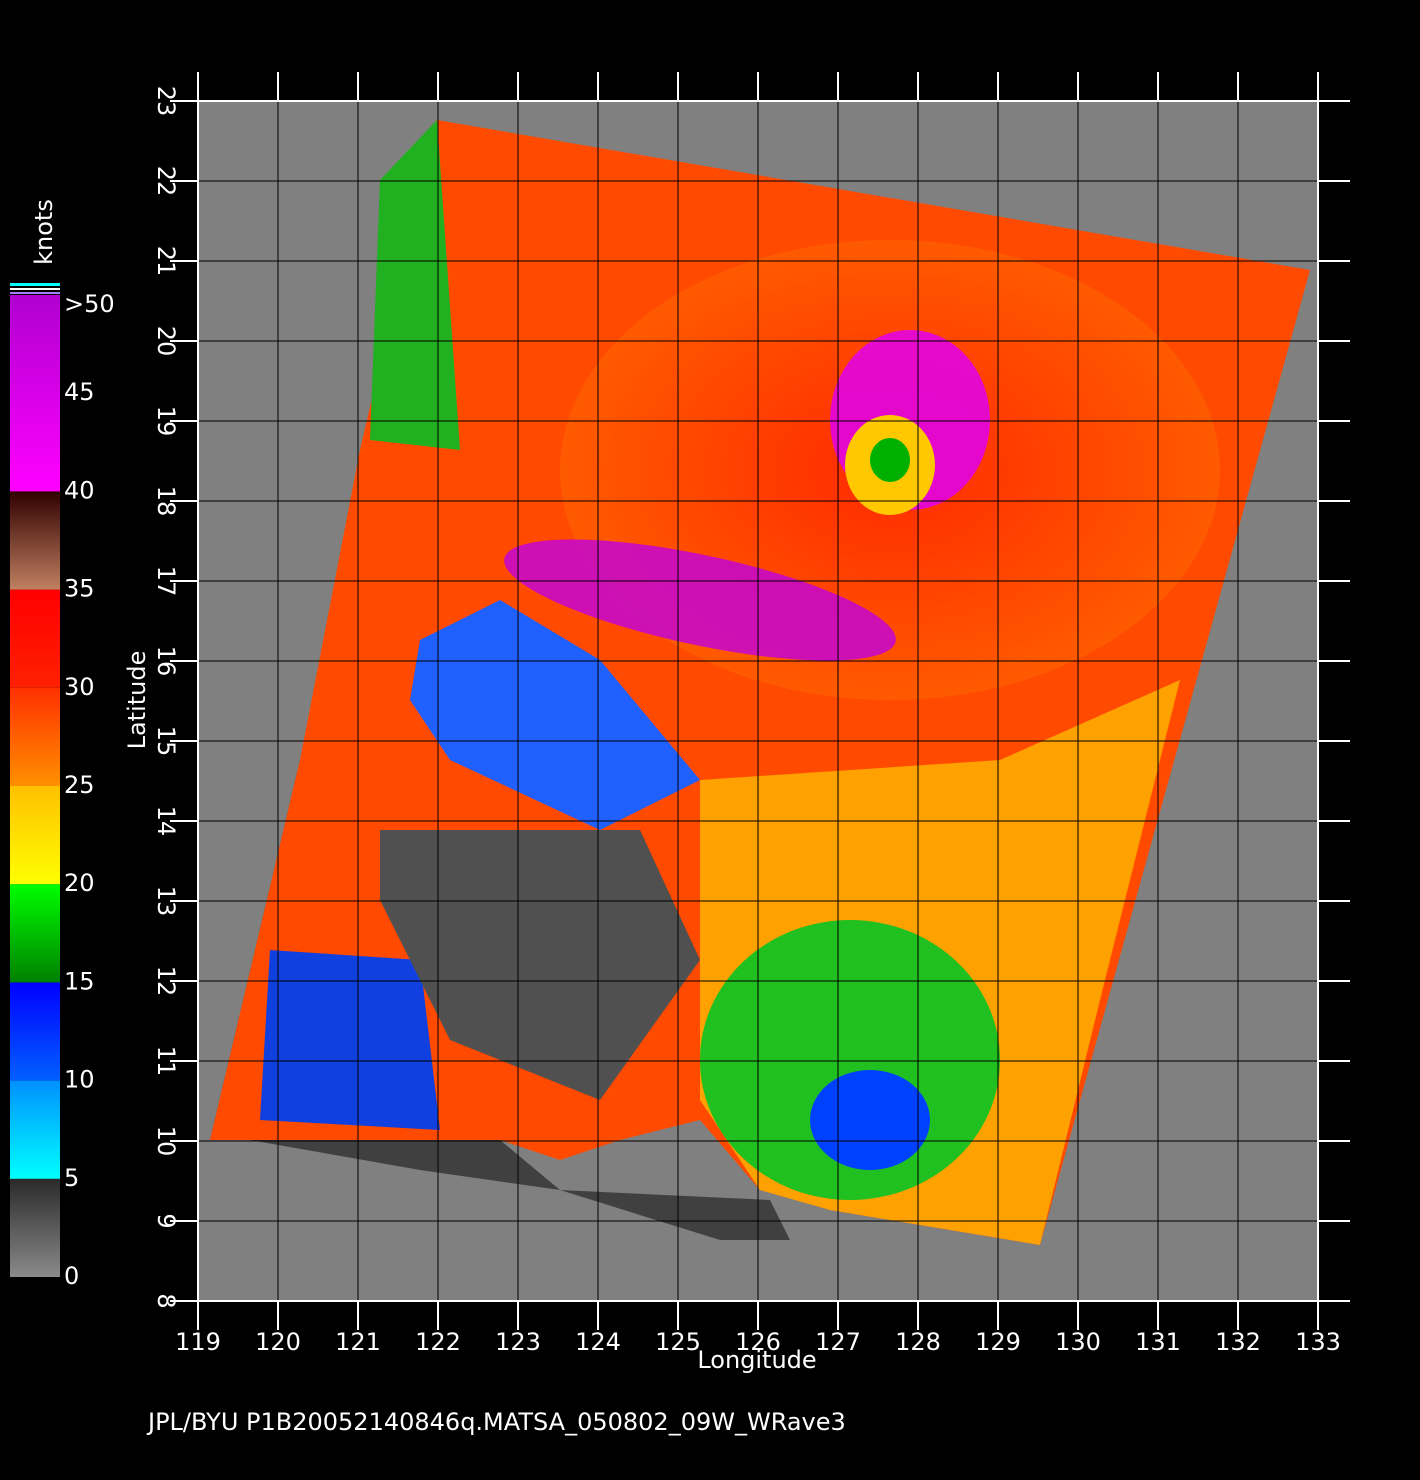 This screenshot has width=1420, height=1480. Describe the element at coordinates (518, 1342) in the screenshot. I see `x-tick-label: 123` at that location.